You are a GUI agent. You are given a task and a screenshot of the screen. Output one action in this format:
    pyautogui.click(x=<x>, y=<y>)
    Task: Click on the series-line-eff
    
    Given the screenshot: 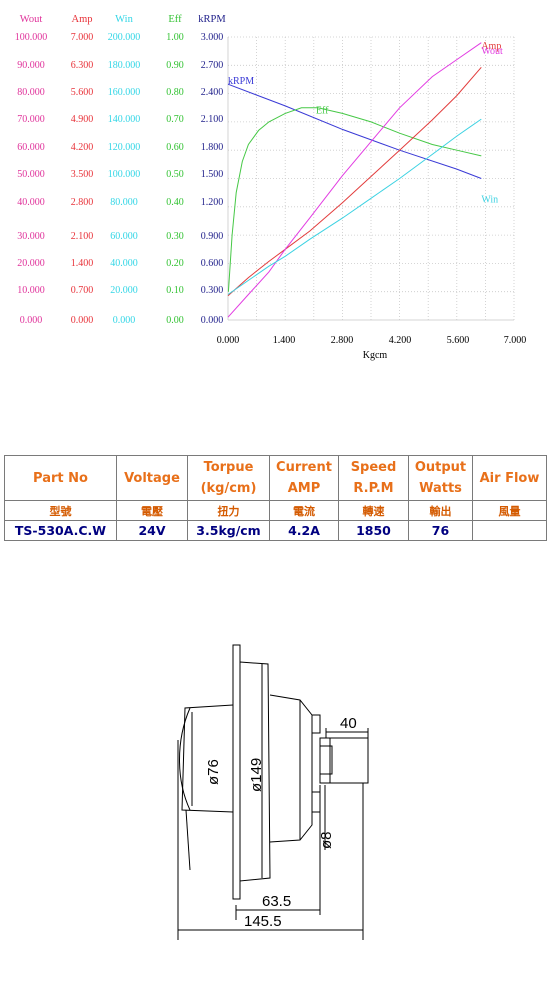 What is the action you would take?
    pyautogui.click(x=354, y=199)
    